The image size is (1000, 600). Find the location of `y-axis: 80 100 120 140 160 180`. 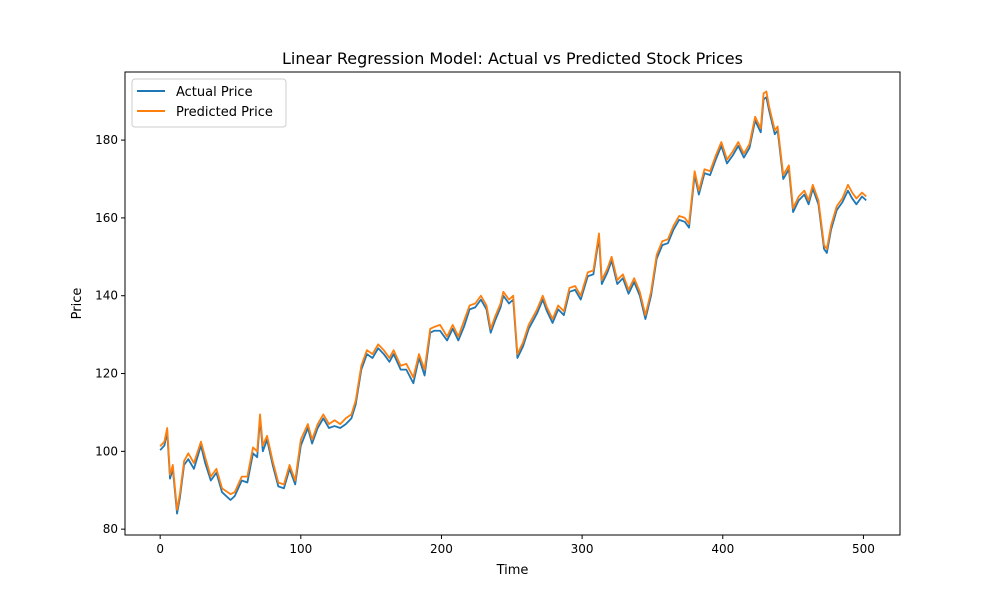

y-axis: 80 100 120 140 160 180 is located at coordinates (110, 334).